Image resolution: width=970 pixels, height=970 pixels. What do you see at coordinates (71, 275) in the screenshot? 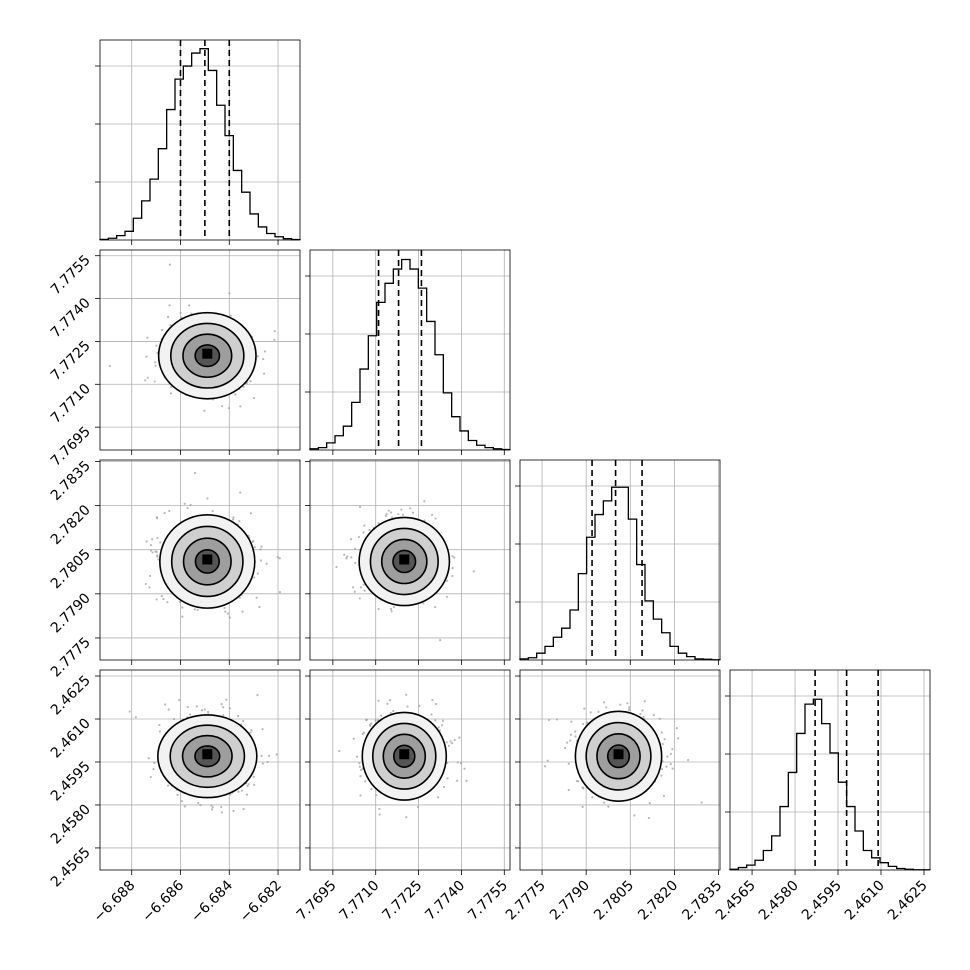
I see `y-tick-label: 7.7755` at bounding box center [71, 275].